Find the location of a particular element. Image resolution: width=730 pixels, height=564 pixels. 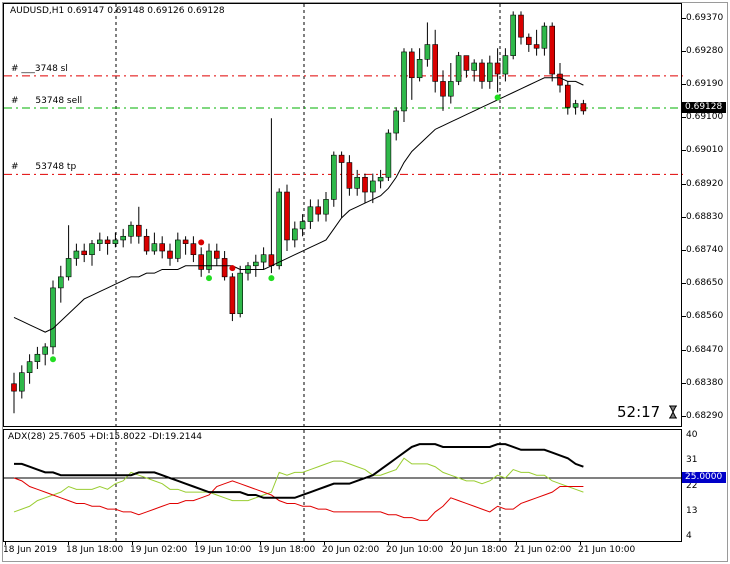

price-tick-label: 0.68740 is located at coordinates (705, 250).